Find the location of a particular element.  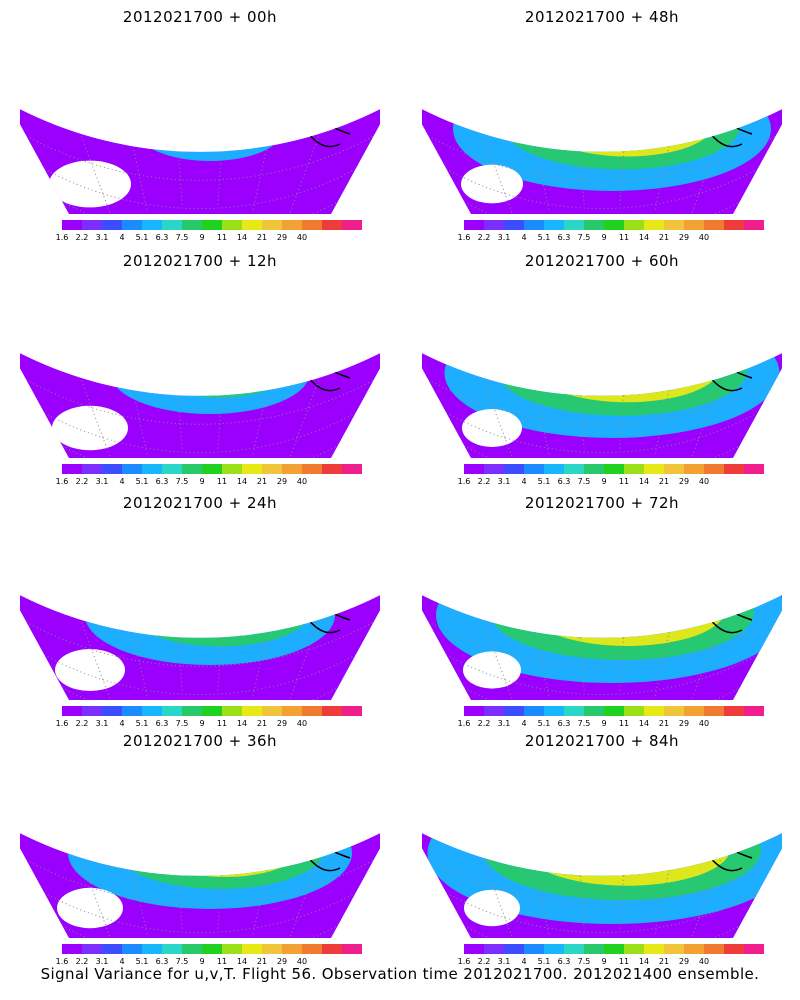

colorbar-tick-label: 7.5 is located at coordinates (584, 723).